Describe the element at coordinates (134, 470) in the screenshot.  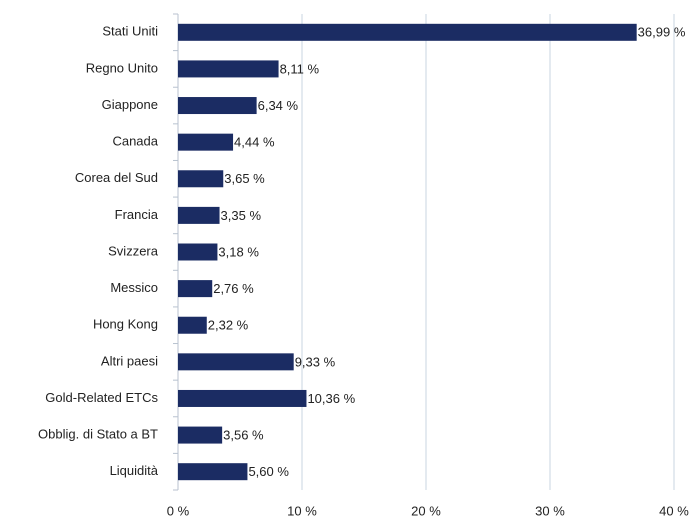
I see `y-tick-label: Liquidità` at that location.